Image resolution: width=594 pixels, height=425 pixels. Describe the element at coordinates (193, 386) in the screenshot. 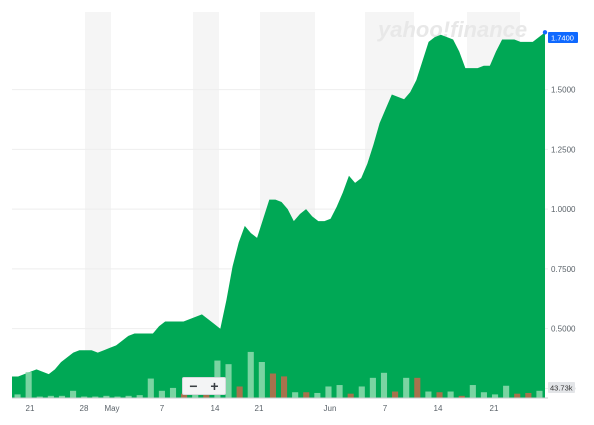

I see `zoom-out-button: −` at that location.